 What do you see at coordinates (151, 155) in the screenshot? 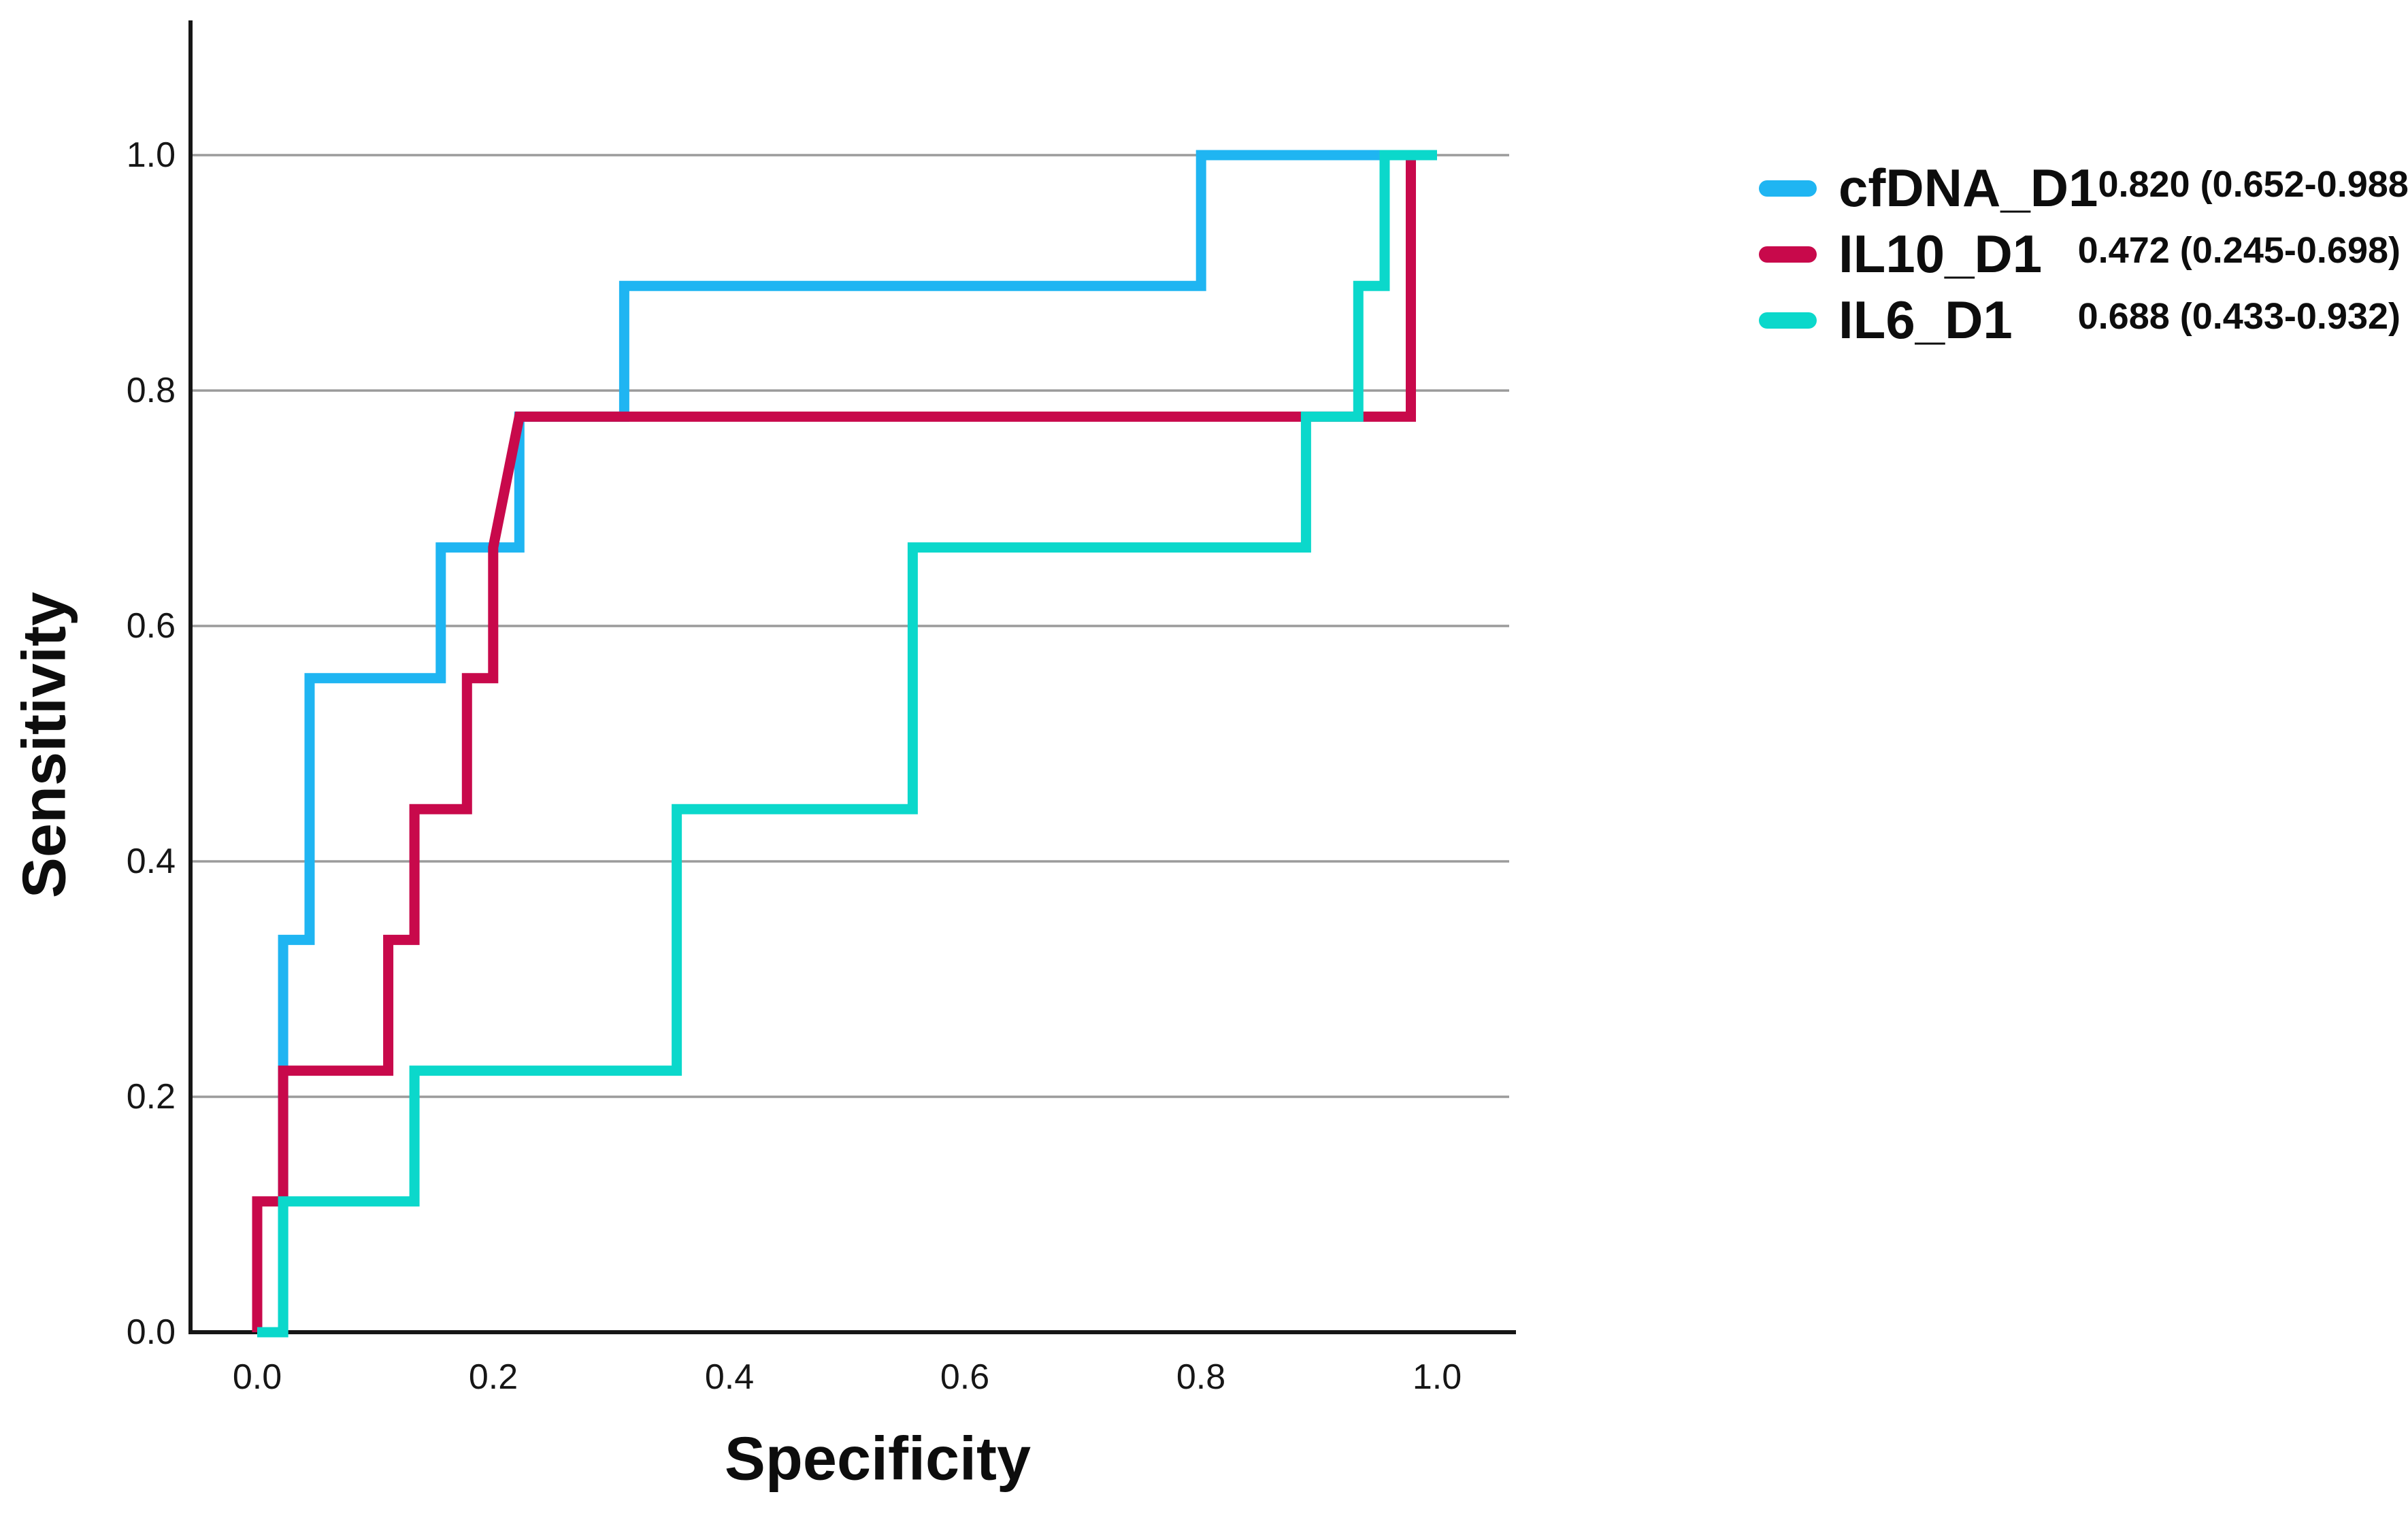
I see `y-tick-label: 1.0` at bounding box center [151, 155].